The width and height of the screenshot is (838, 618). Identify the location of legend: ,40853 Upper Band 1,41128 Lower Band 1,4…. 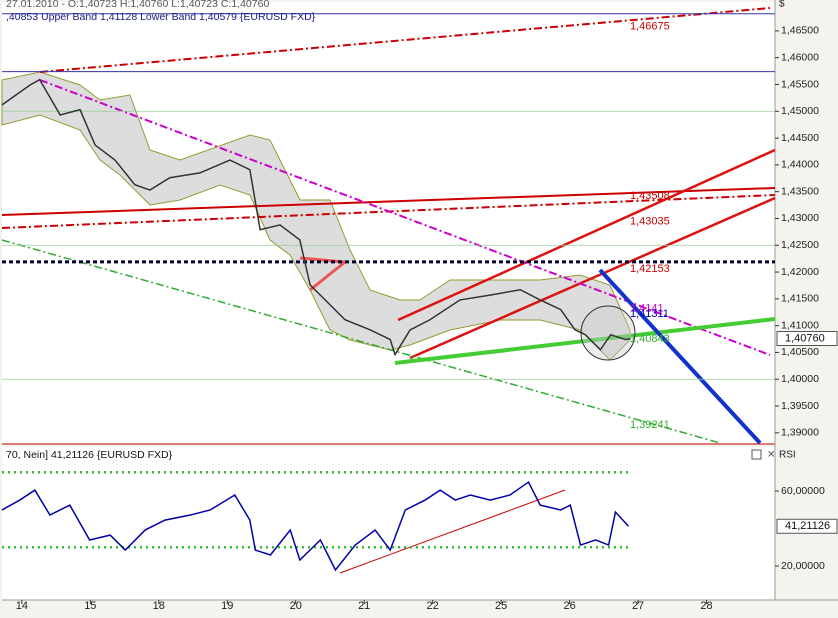
(161, 17).